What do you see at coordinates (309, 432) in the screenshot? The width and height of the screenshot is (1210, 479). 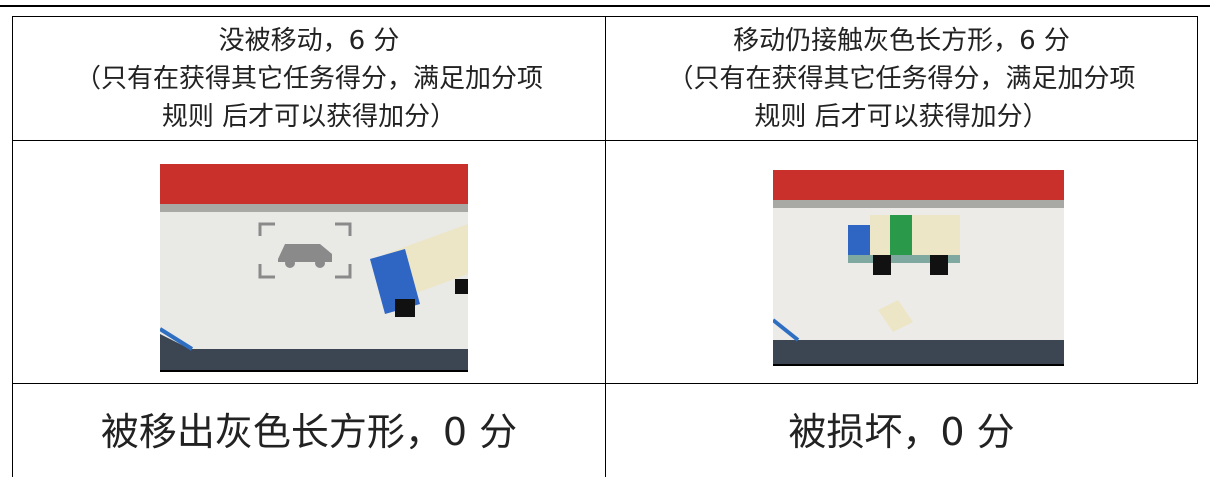 I see `cell-text: 被移出灰色长方形，0 分` at bounding box center [309, 432].